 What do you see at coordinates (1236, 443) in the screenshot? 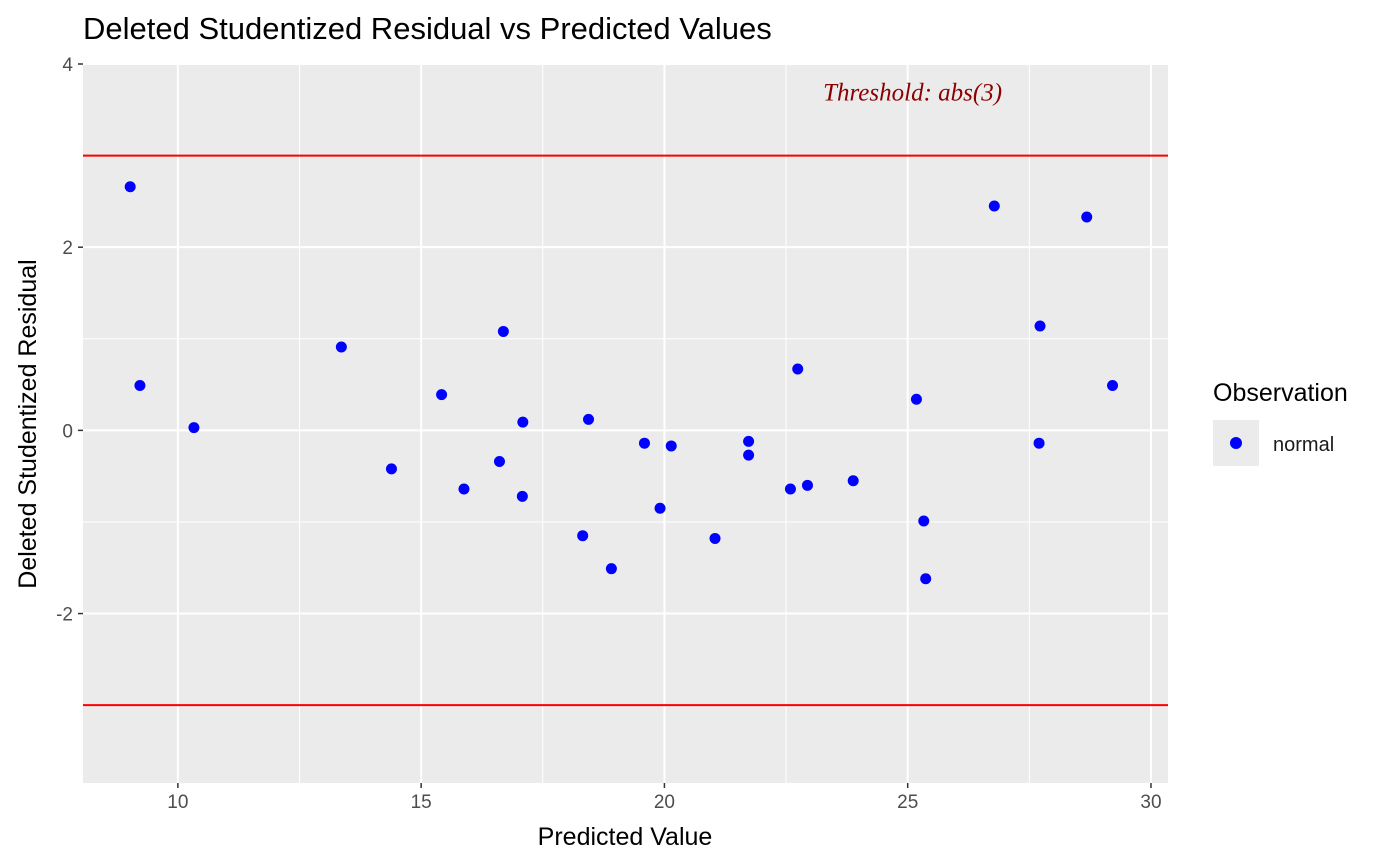
I see `legend-key-point` at bounding box center [1236, 443].